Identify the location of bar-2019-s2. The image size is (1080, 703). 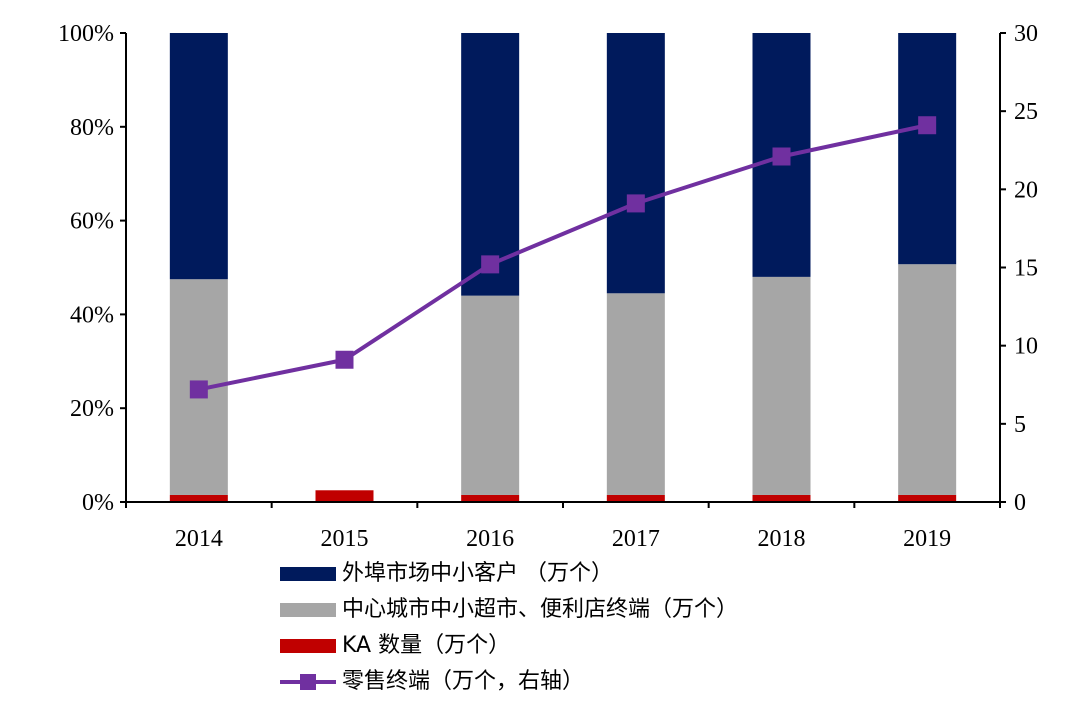
(927, 149).